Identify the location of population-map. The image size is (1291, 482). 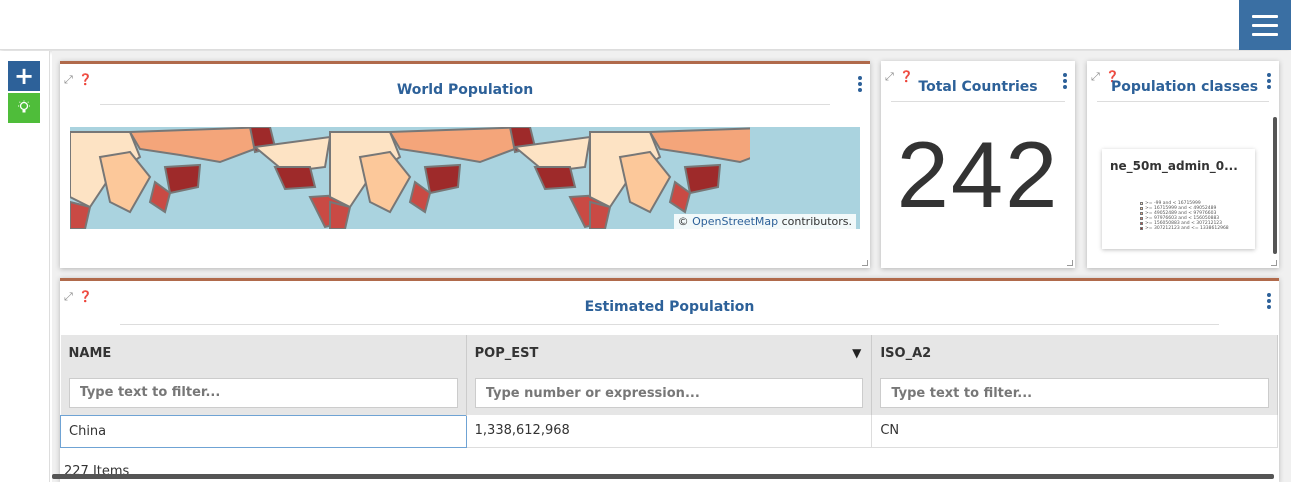
(465, 178).